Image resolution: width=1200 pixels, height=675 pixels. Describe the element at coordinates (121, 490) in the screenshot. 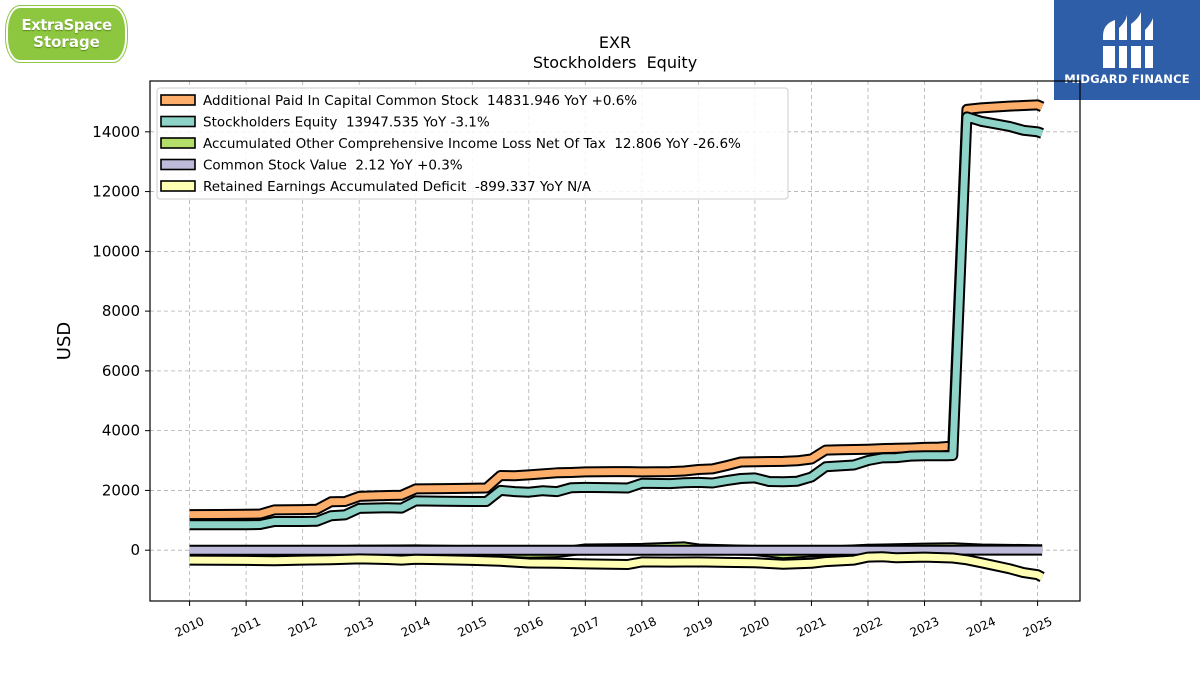

I see `y-tick-label: 2000` at that location.